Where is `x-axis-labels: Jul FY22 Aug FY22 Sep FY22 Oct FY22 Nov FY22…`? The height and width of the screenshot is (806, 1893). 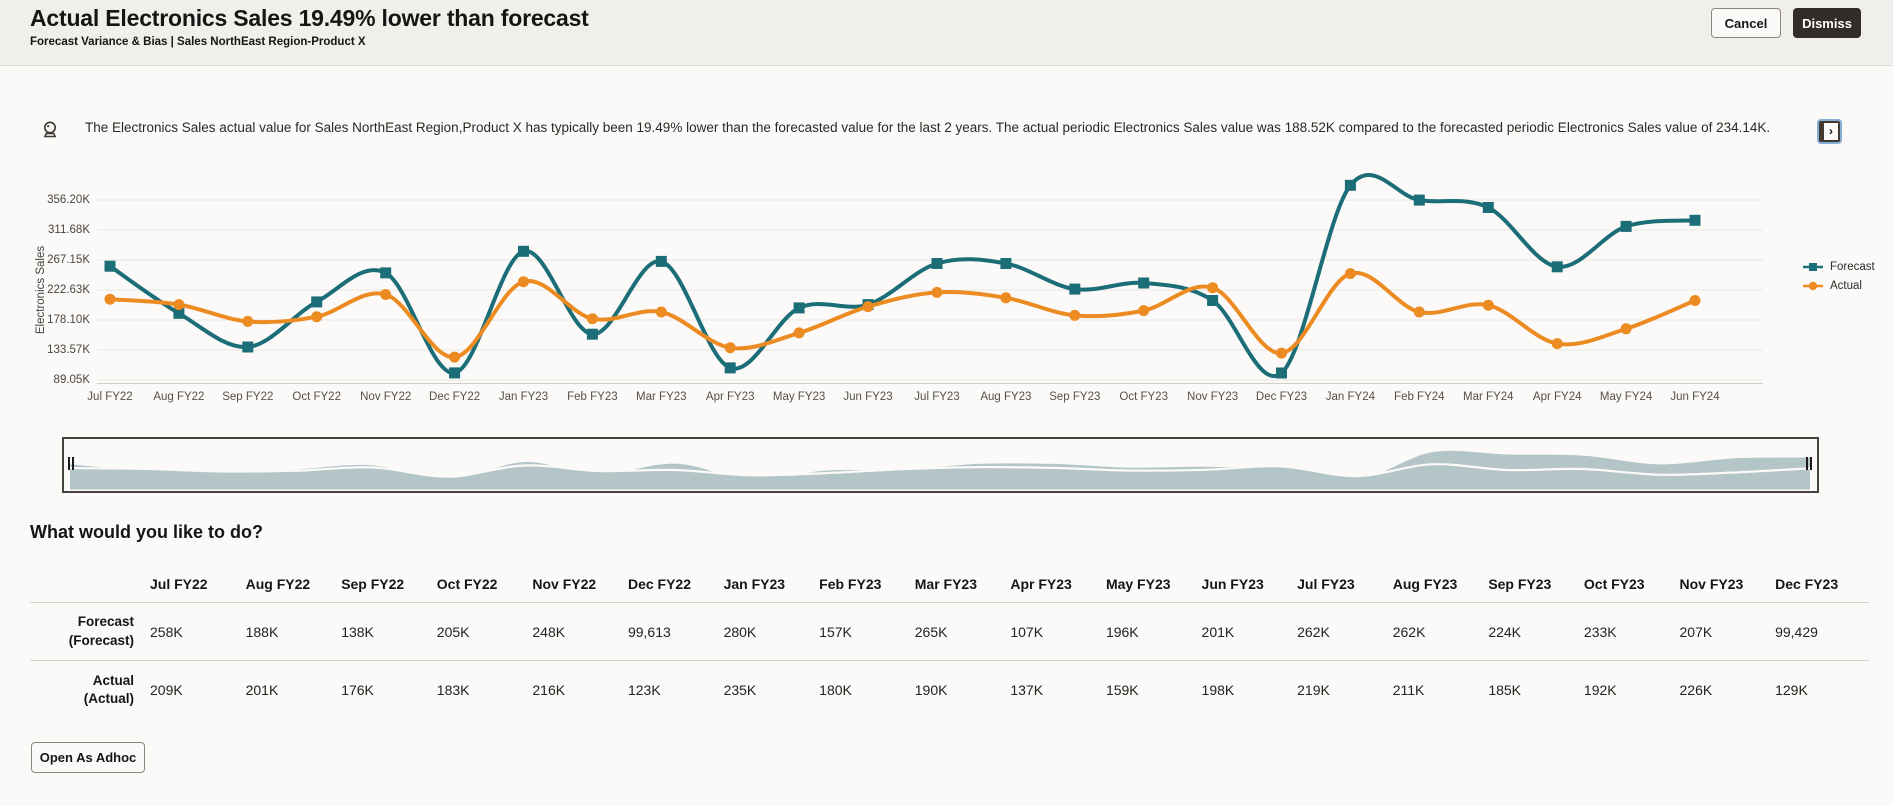
x-axis-labels: Jul FY22 Aug FY22 Sep FY22 Oct FY22 Nov FY22… is located at coordinates (903, 397).